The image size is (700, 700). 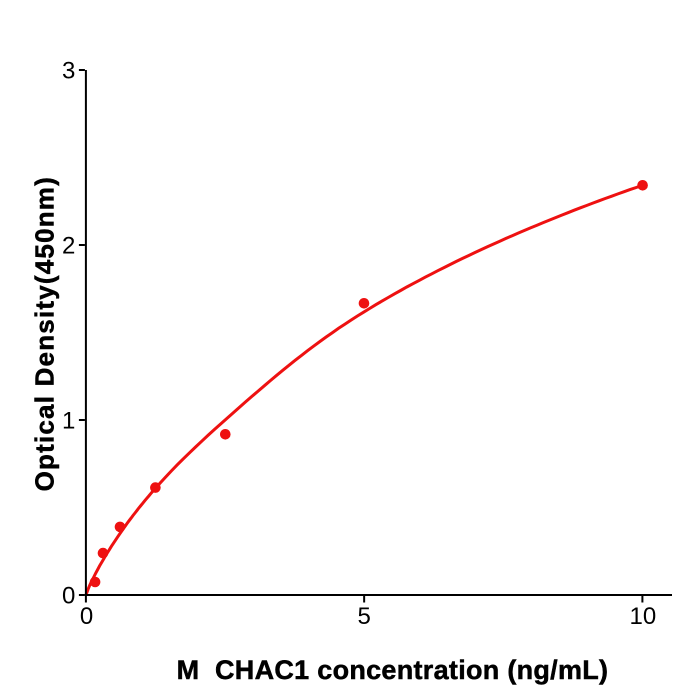 I want to click on svg-text: 5, so click(x=363, y=616).